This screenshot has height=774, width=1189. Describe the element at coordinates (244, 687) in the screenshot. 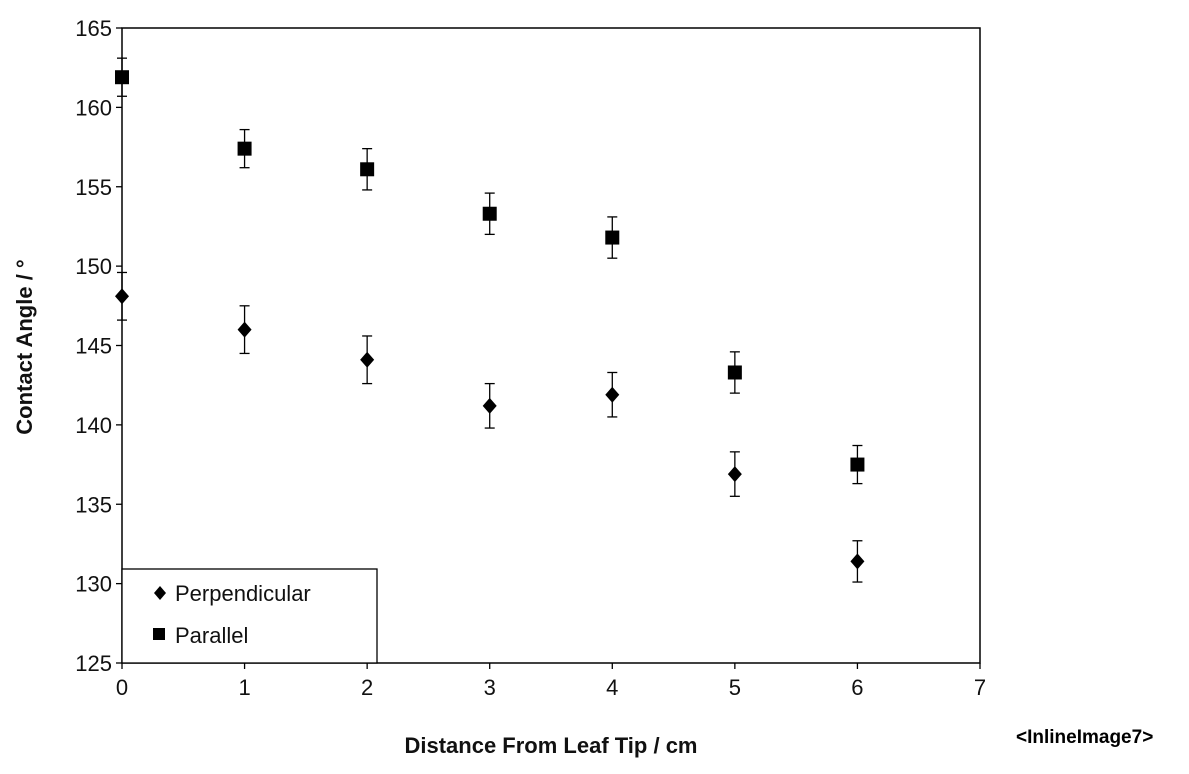

I see `x-tick-label: 1` at that location.